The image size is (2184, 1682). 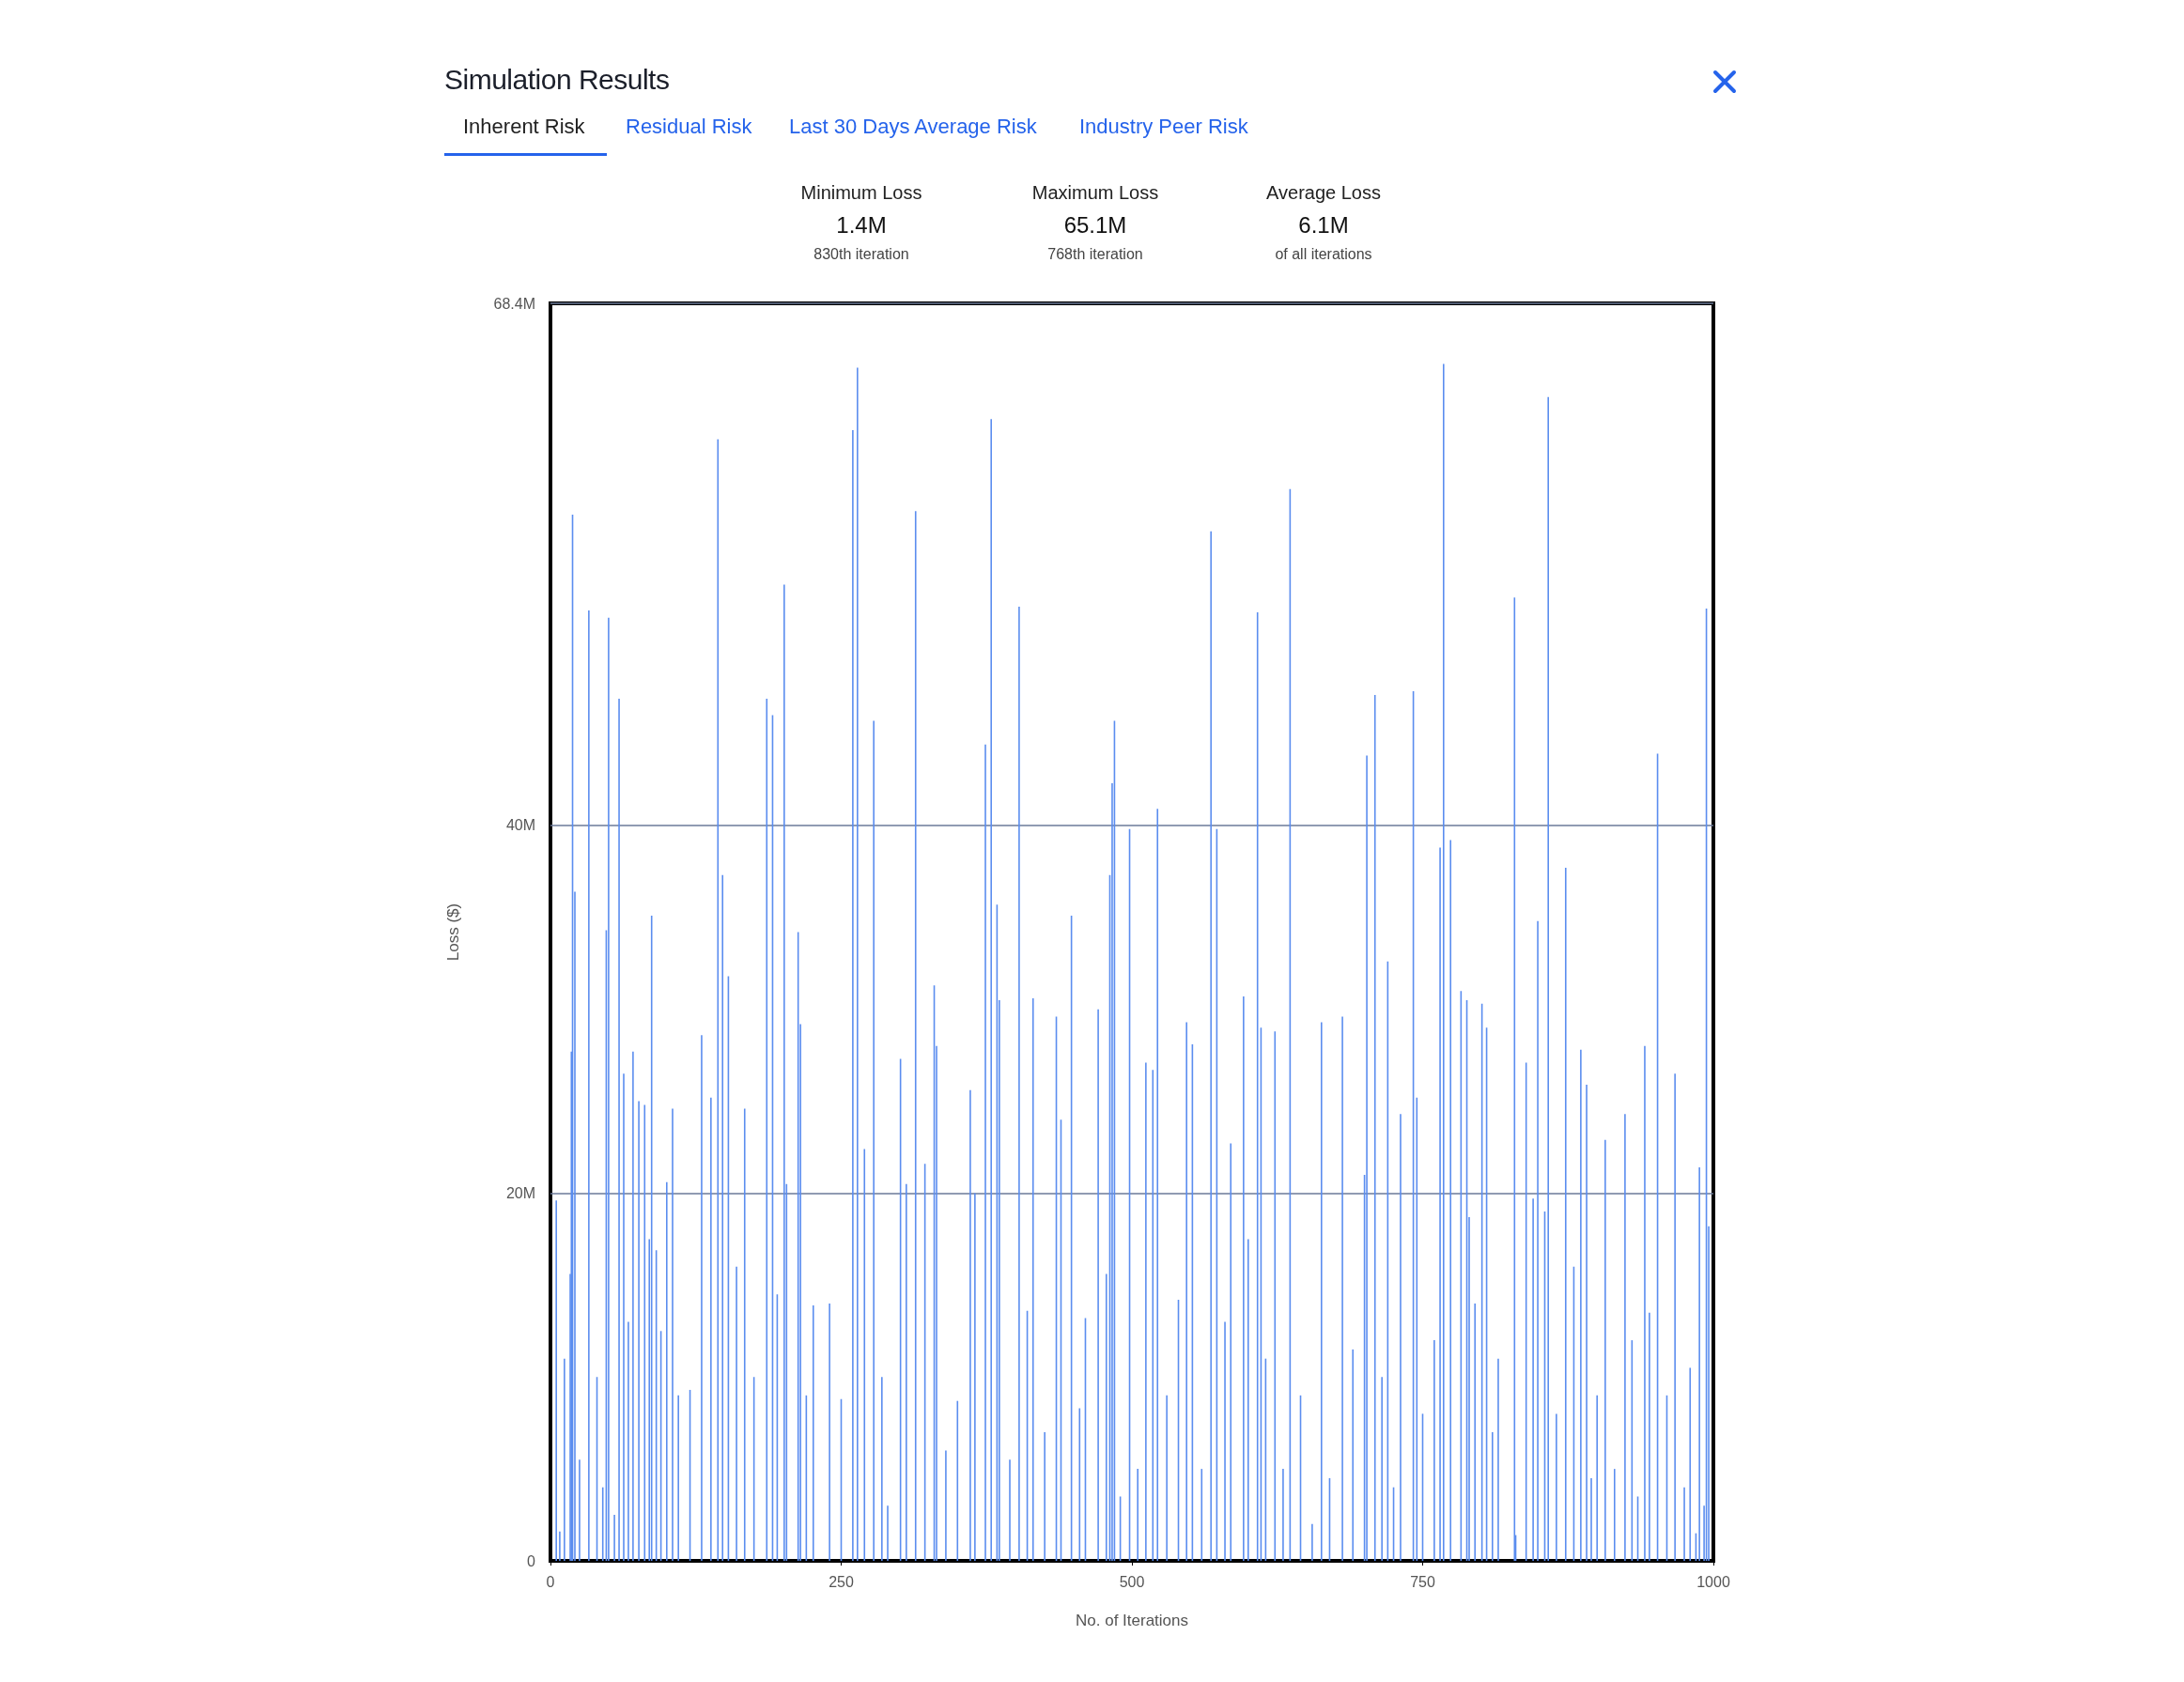 I want to click on text: Last 30 Days Average Risk, so click(x=913, y=127).